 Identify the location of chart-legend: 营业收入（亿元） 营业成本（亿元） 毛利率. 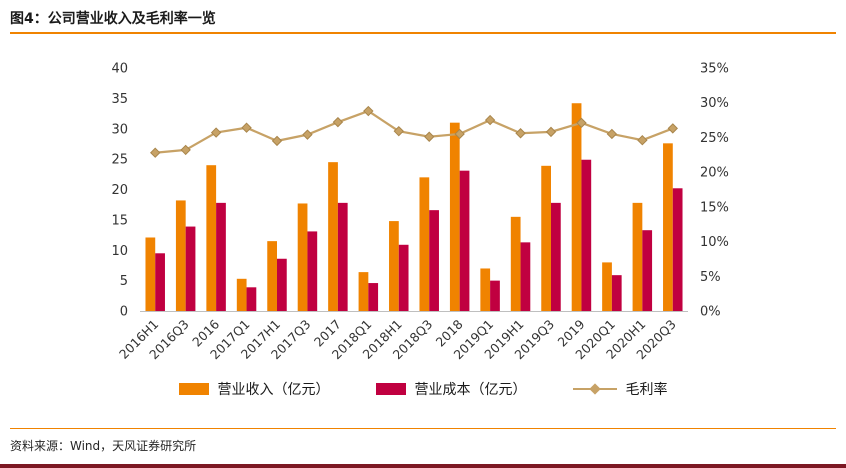
(423, 389).